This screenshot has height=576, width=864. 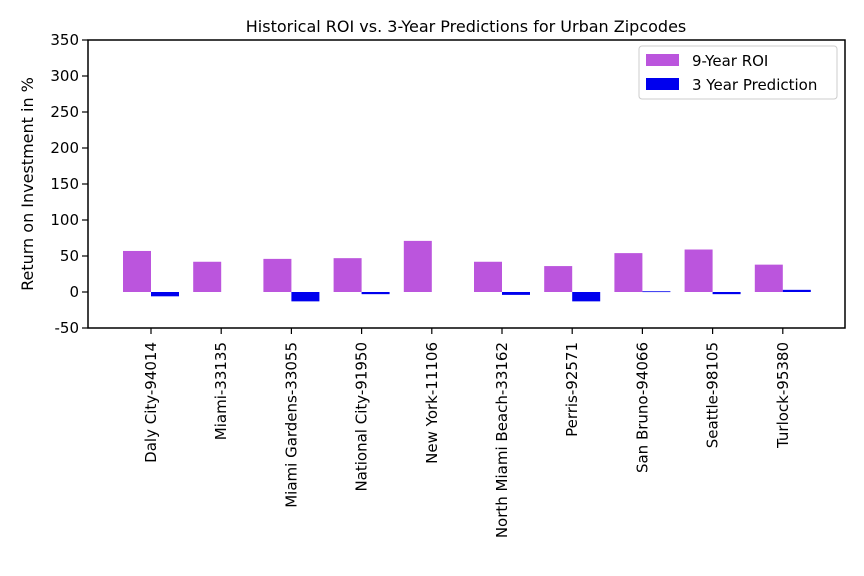 I want to click on y-tick-label: 350, so click(x=64, y=40).